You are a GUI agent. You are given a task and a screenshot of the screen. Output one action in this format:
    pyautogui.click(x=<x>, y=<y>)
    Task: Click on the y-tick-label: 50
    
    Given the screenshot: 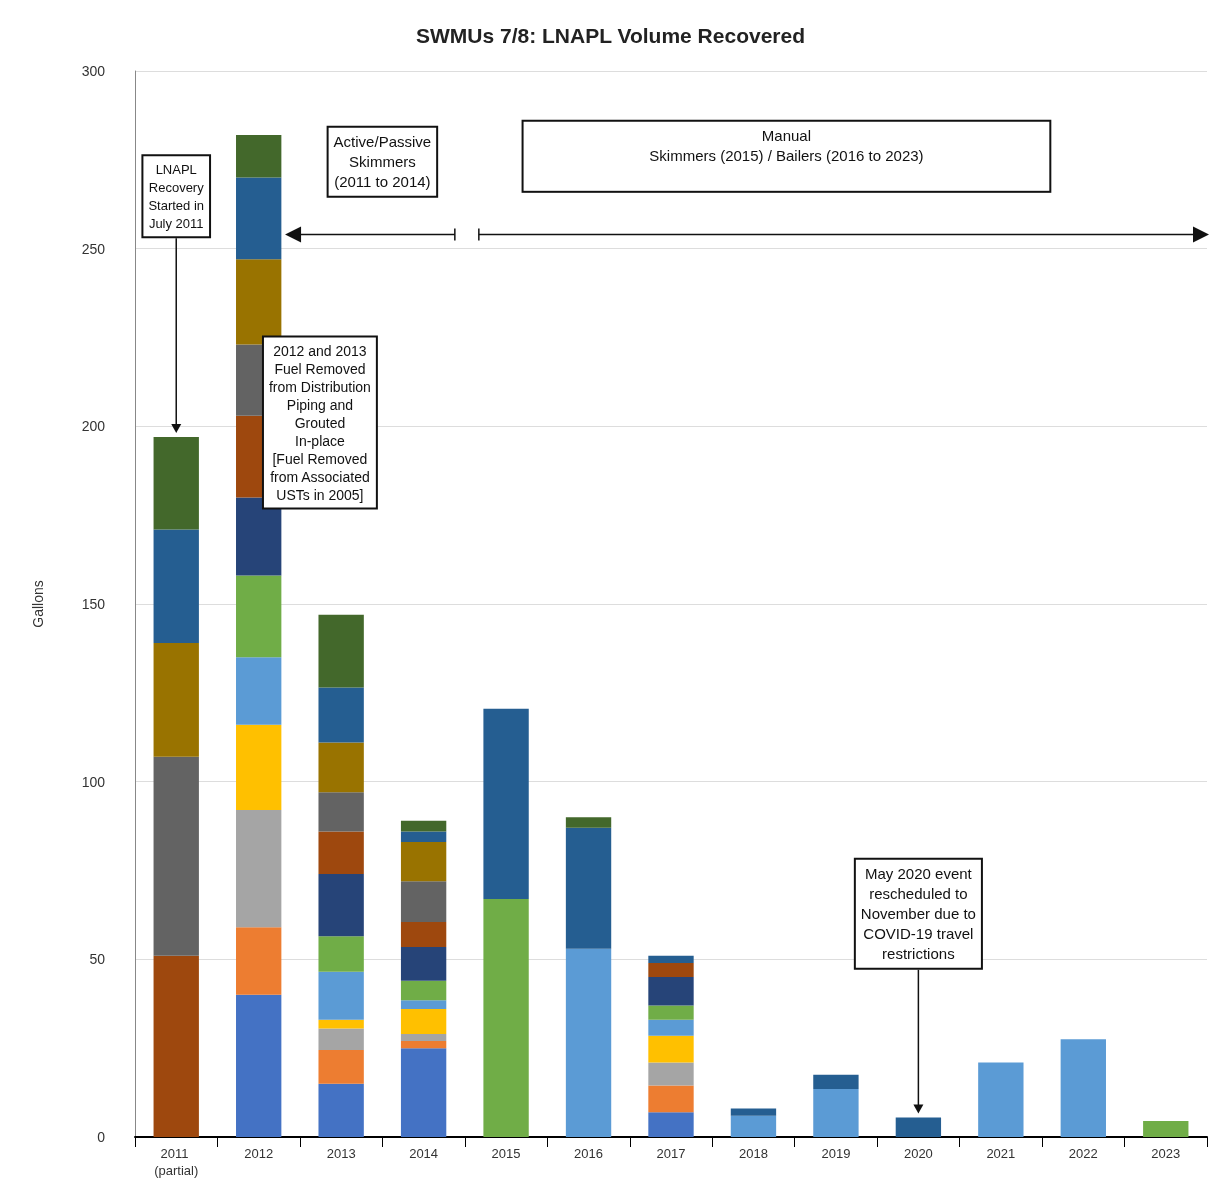 What is the action you would take?
    pyautogui.click(x=97, y=959)
    